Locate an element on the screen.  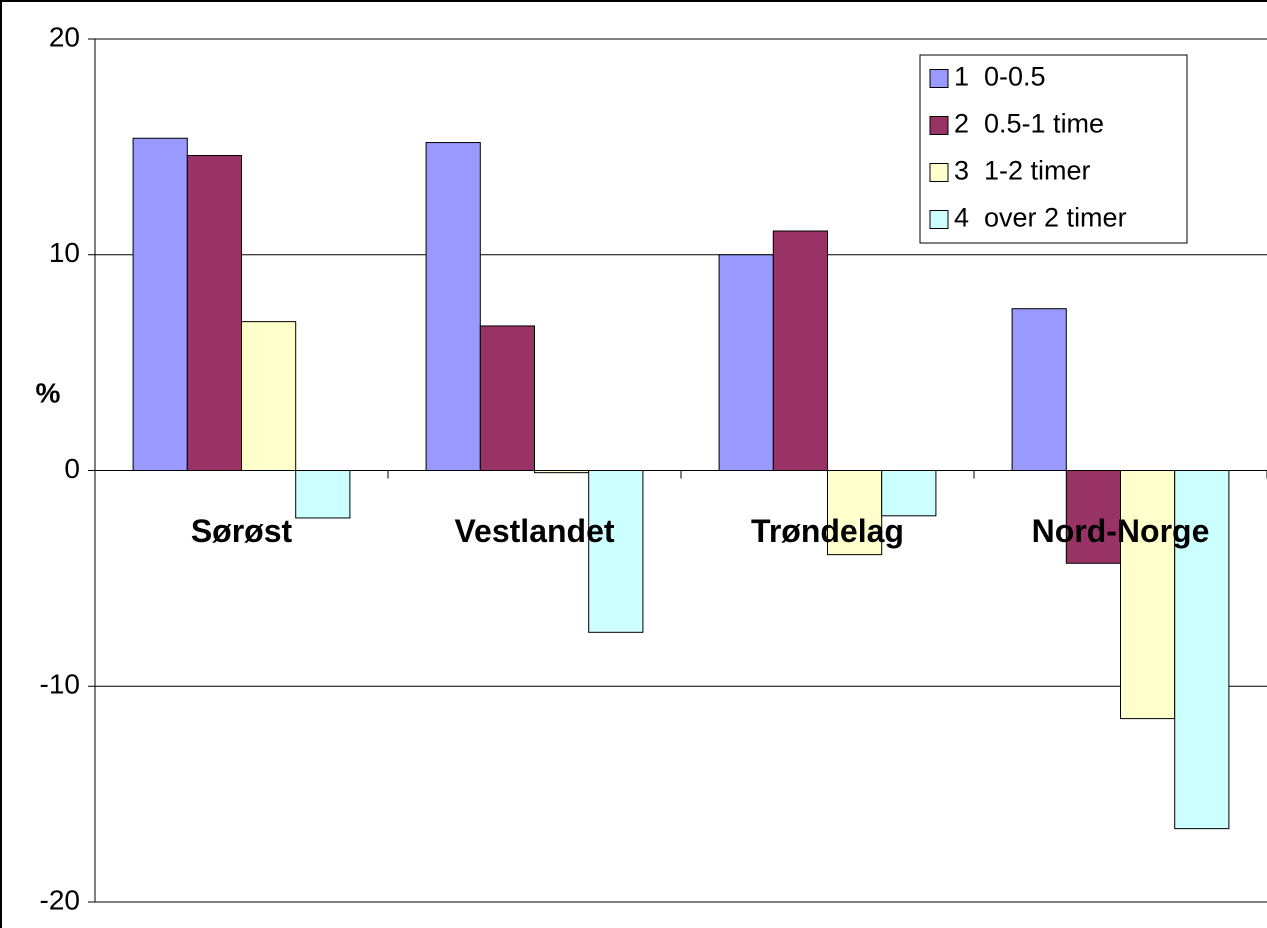
x-tick-label: Nord-Norge is located at coordinates (1121, 531).